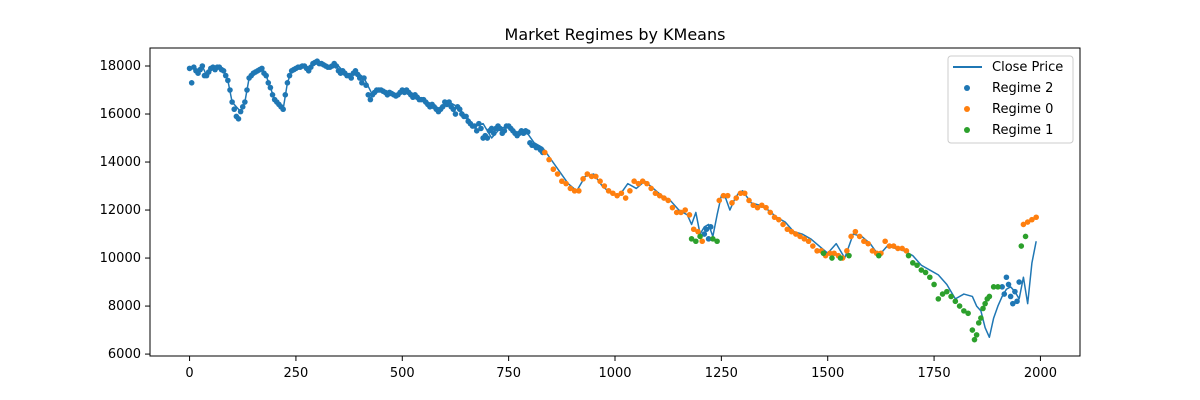 This screenshot has height=400, width=1200. Describe the element at coordinates (120, 162) in the screenshot. I see `y-tick-label: 14000` at that location.